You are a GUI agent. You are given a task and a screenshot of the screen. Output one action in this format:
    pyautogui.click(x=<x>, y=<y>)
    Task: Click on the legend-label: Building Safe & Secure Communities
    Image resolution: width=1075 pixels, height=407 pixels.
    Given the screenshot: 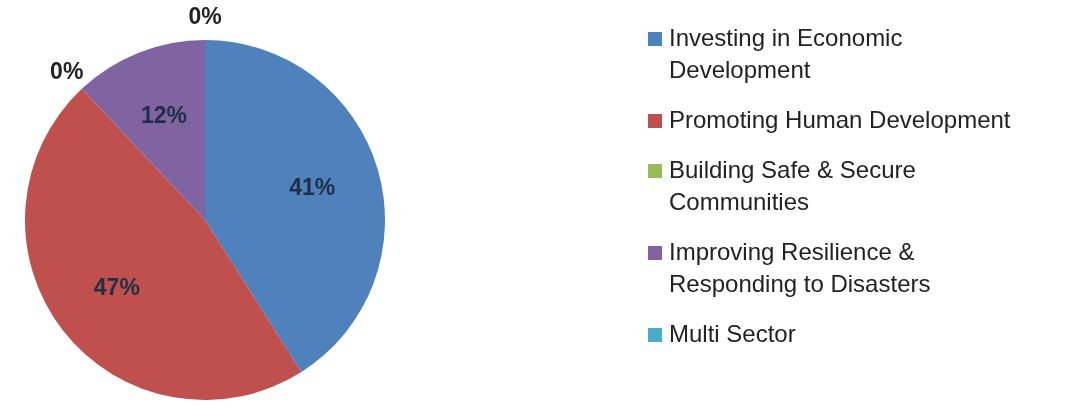 What is the action you would take?
    pyautogui.click(x=793, y=186)
    